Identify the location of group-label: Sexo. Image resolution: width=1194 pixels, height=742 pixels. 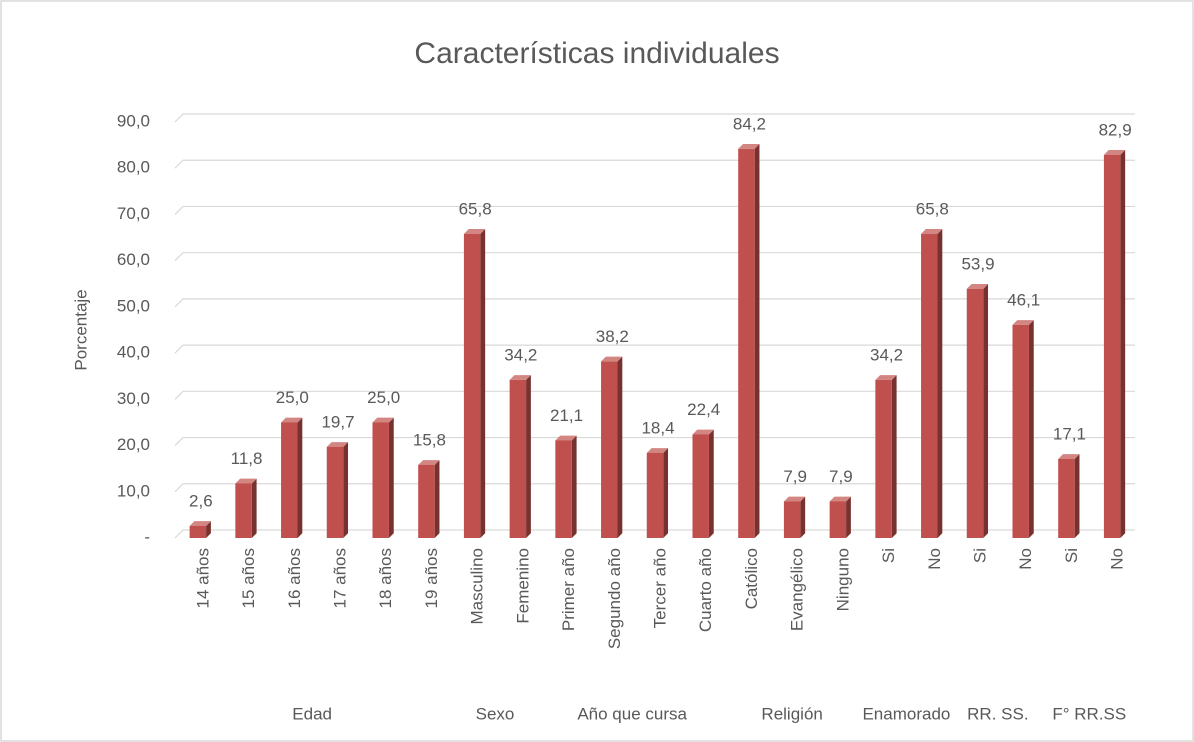
(495, 713).